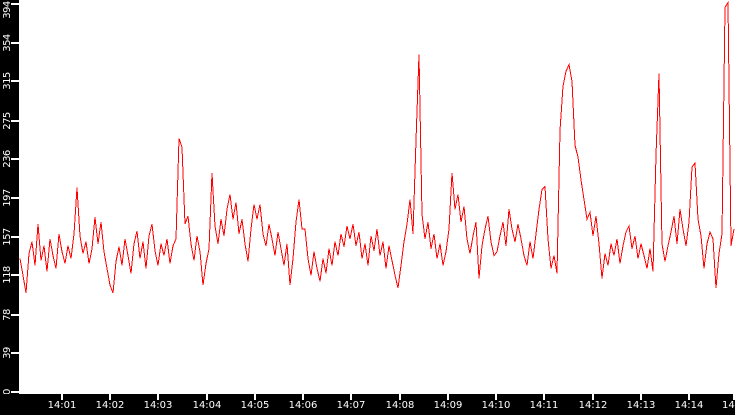 This screenshot has height=415, width=735. Describe the element at coordinates (448, 405) in the screenshot. I see `x-tick-label: 14:09` at that location.